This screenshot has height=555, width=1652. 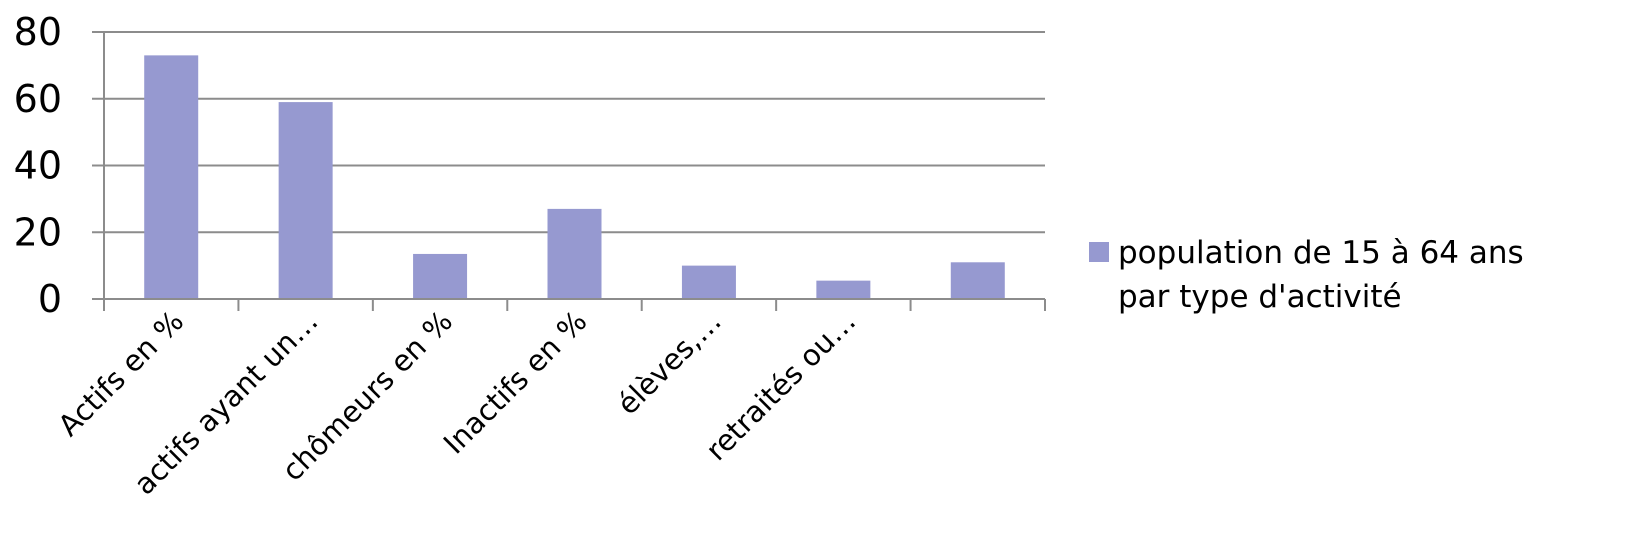 What do you see at coordinates (1099, 252) in the screenshot?
I see `legend-swatch` at bounding box center [1099, 252].